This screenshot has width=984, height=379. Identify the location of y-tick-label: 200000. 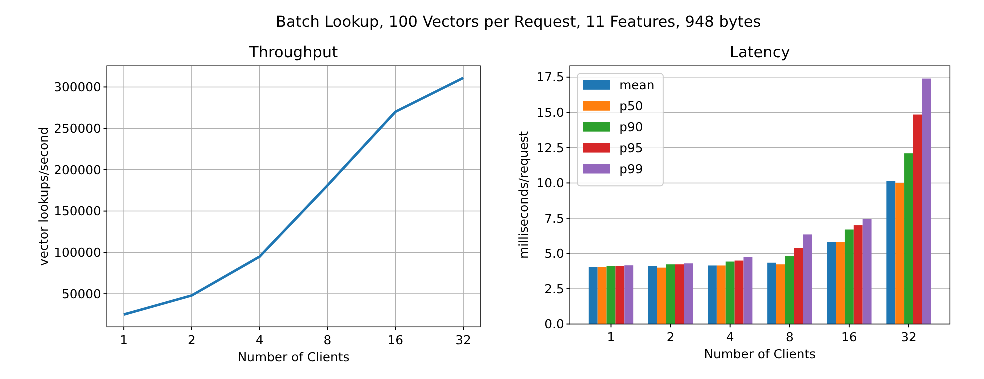
(78, 170).